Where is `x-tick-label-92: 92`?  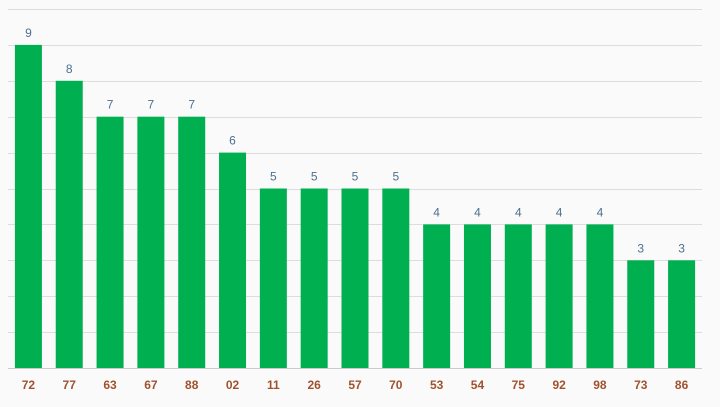
x-tick-label-92: 92 is located at coordinates (559, 385).